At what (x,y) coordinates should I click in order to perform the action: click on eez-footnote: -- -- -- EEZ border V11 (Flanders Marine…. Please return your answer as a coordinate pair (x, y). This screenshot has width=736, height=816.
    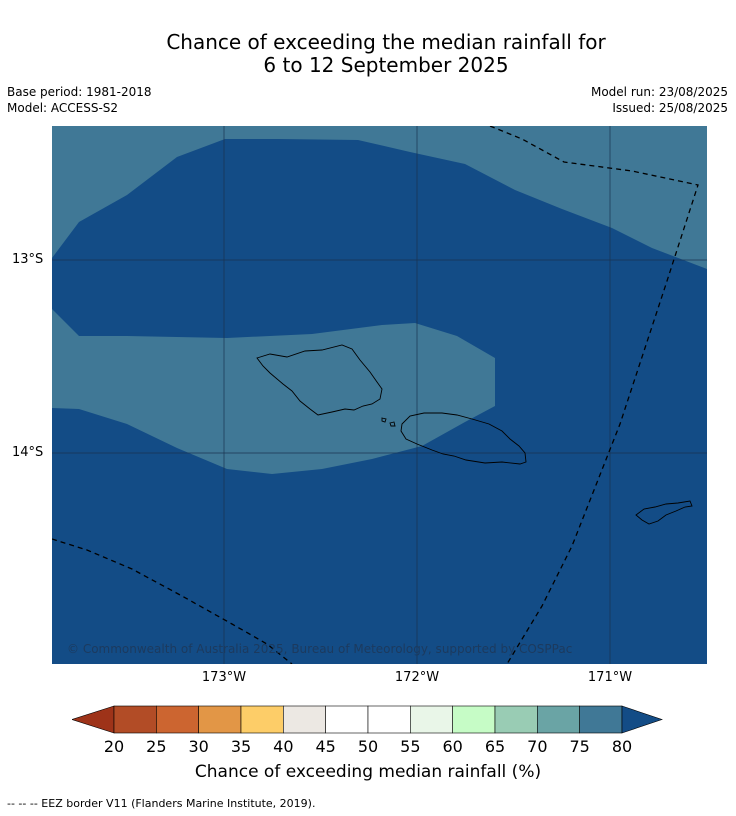
    Looking at the image, I should click on (161, 803).